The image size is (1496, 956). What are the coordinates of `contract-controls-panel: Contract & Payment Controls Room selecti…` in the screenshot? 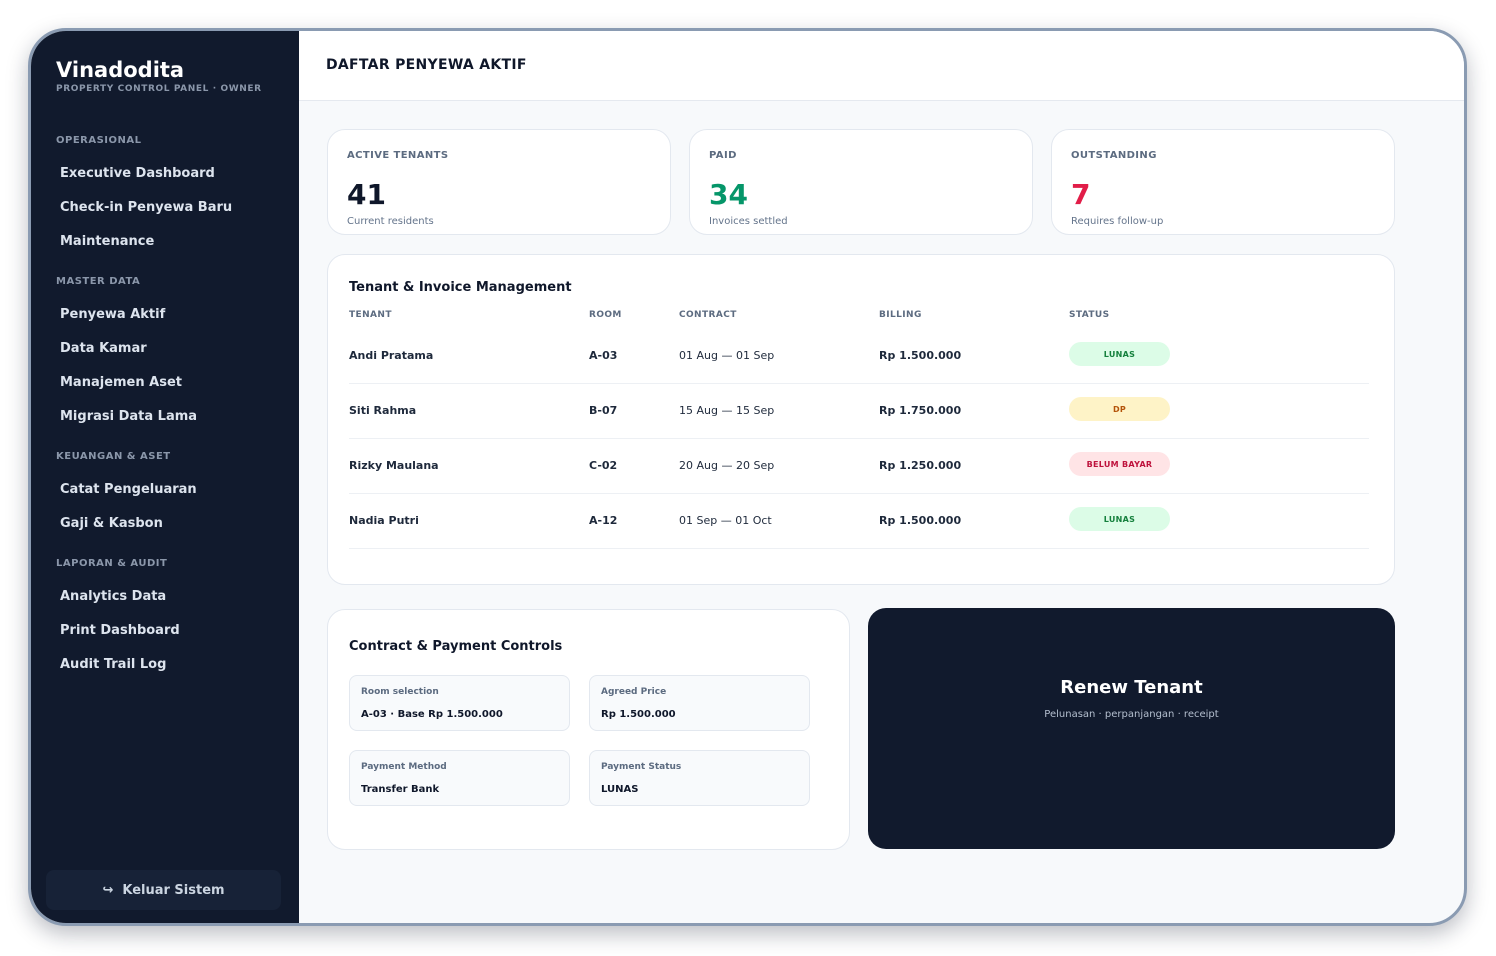 It's located at (588, 729).